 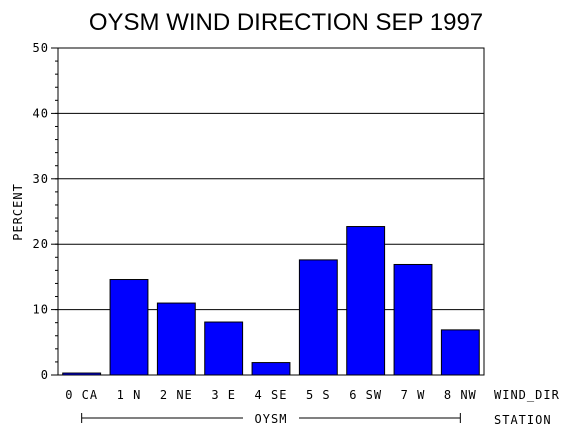 What do you see at coordinates (318, 395) in the screenshot?
I see `x-tick-label: 5 S` at bounding box center [318, 395].